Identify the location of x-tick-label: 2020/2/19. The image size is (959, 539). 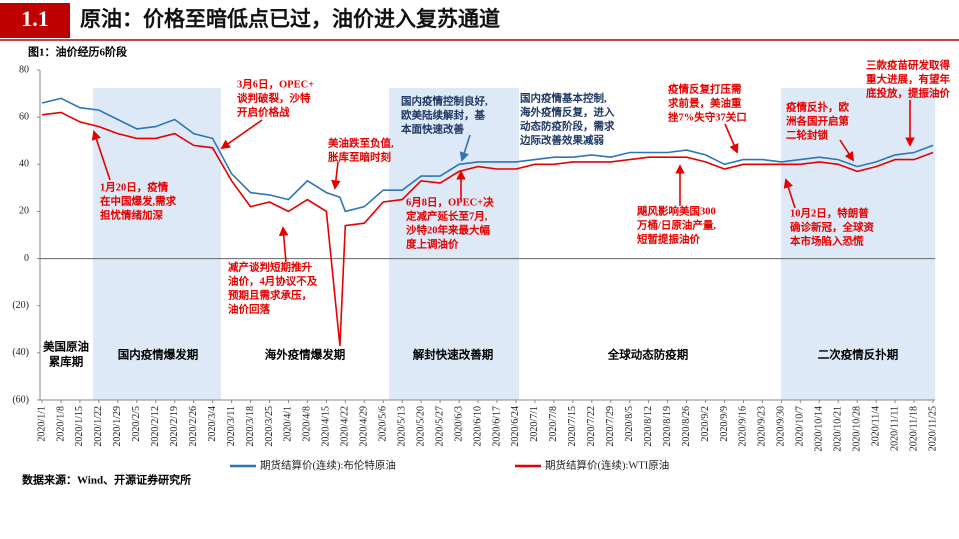
(174, 426).